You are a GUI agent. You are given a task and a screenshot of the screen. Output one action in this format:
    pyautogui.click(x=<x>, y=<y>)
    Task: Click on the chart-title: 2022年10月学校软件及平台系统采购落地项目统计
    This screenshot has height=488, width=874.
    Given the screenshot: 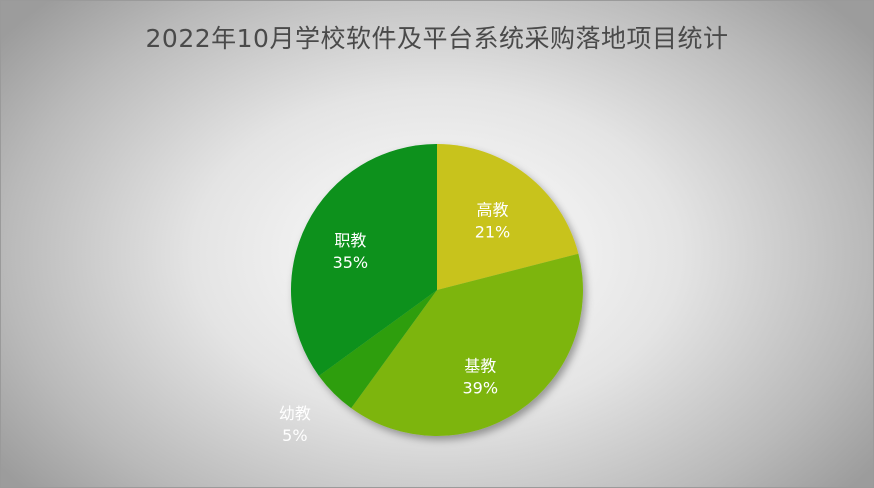 What is the action you would take?
    pyautogui.click(x=437, y=38)
    